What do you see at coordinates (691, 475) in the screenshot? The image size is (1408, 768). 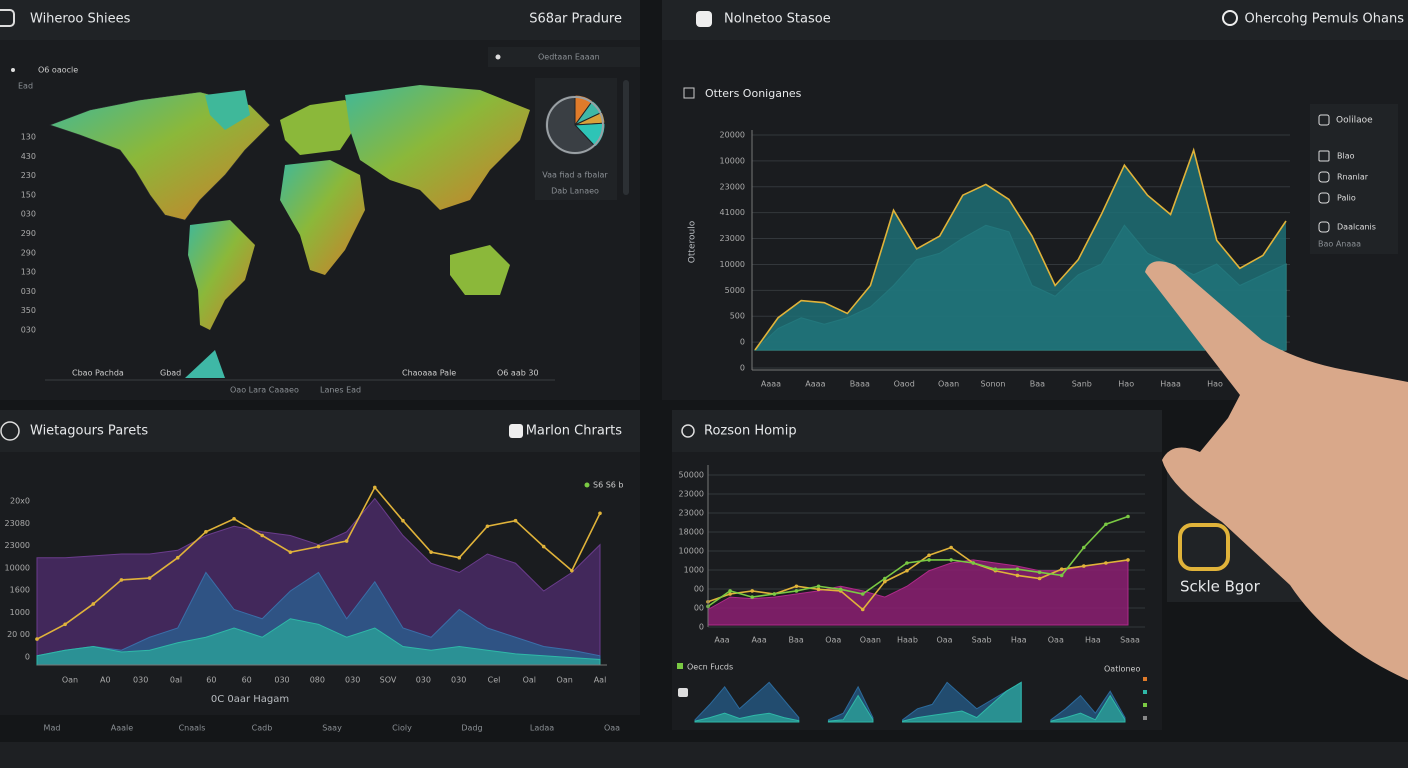 I see `y-tick-label: 50000` at bounding box center [691, 475].